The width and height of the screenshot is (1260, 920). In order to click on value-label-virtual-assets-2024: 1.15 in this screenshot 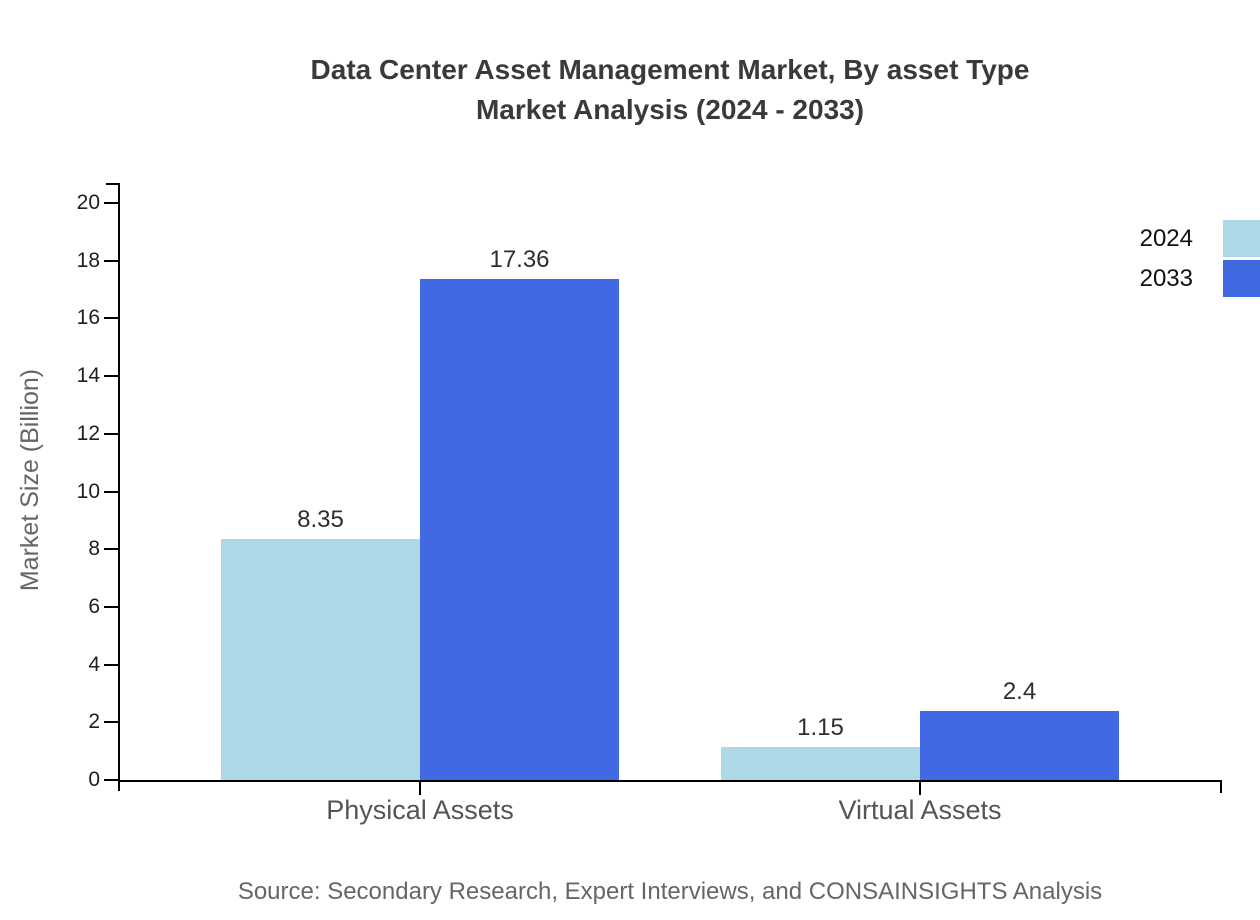, I will do `click(820, 727)`.